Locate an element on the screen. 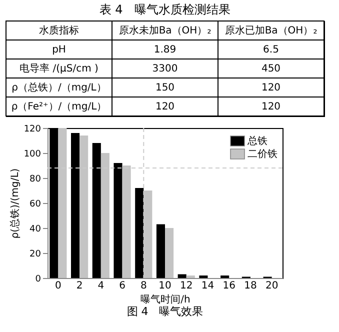 The height and width of the screenshot is (332, 339). text: 1.89 is located at coordinates (165, 50).